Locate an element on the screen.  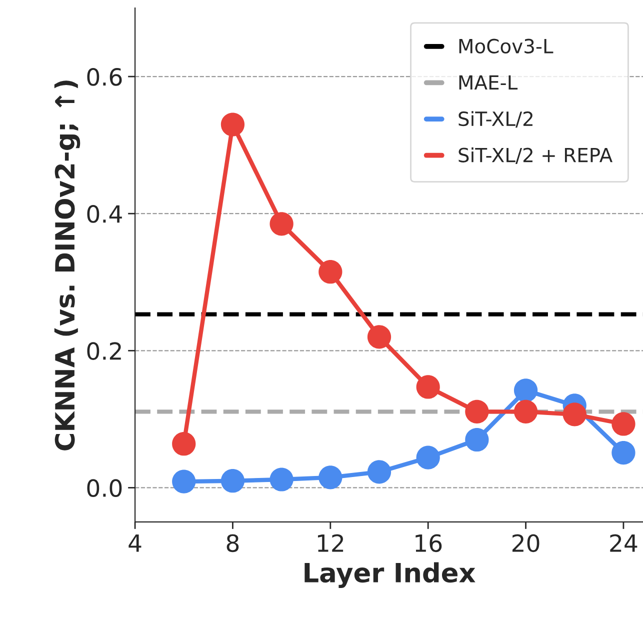
x-axis-title: Layer Index is located at coordinates (390, 575).